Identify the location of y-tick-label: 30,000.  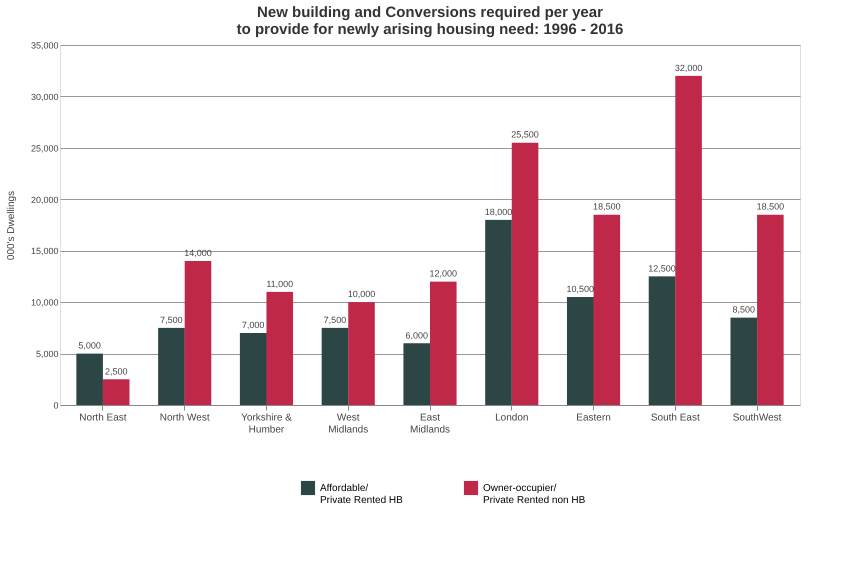
(44, 97).